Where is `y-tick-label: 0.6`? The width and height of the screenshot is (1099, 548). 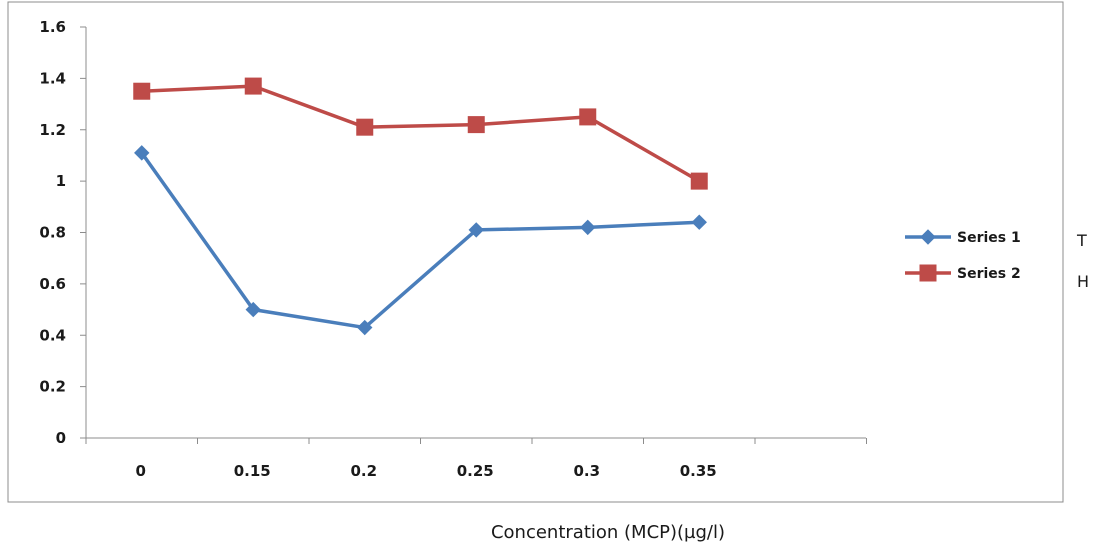
y-tick-label: 0.6 is located at coordinates (52, 284).